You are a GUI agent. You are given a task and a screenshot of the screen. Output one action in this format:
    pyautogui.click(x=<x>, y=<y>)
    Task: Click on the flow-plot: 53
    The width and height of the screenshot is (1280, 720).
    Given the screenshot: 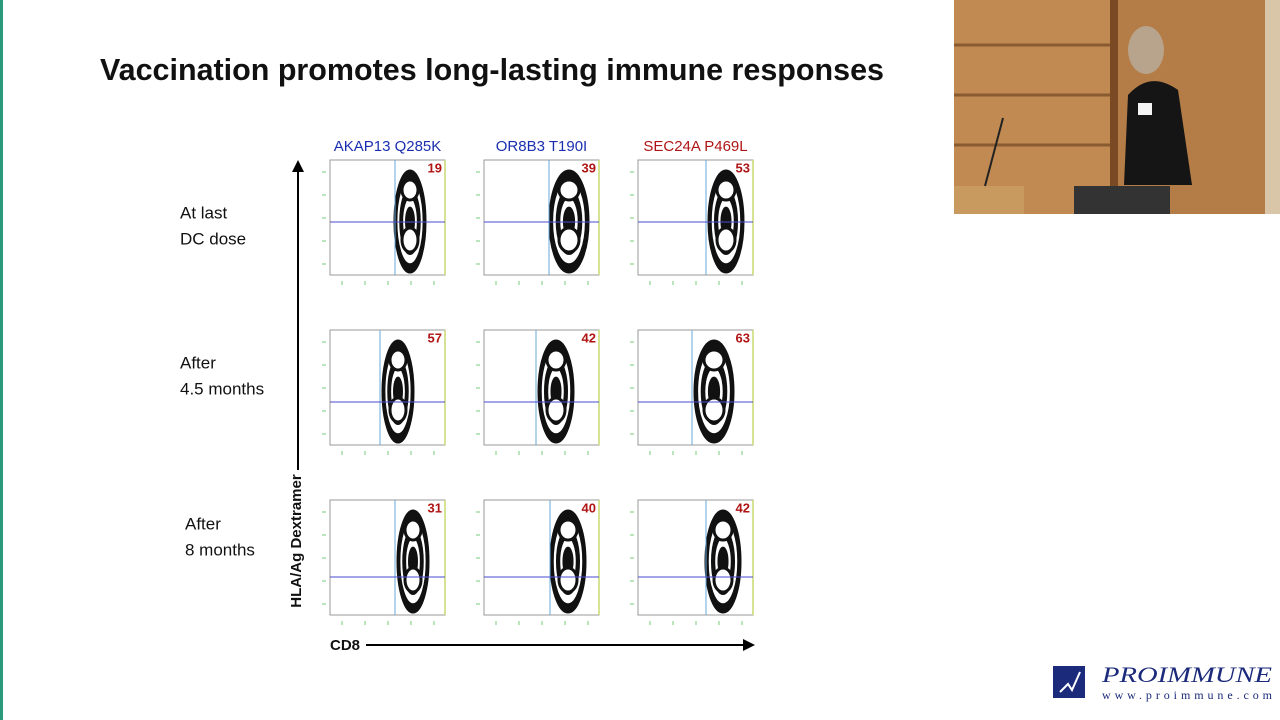 What is the action you would take?
    pyautogui.click(x=692, y=222)
    